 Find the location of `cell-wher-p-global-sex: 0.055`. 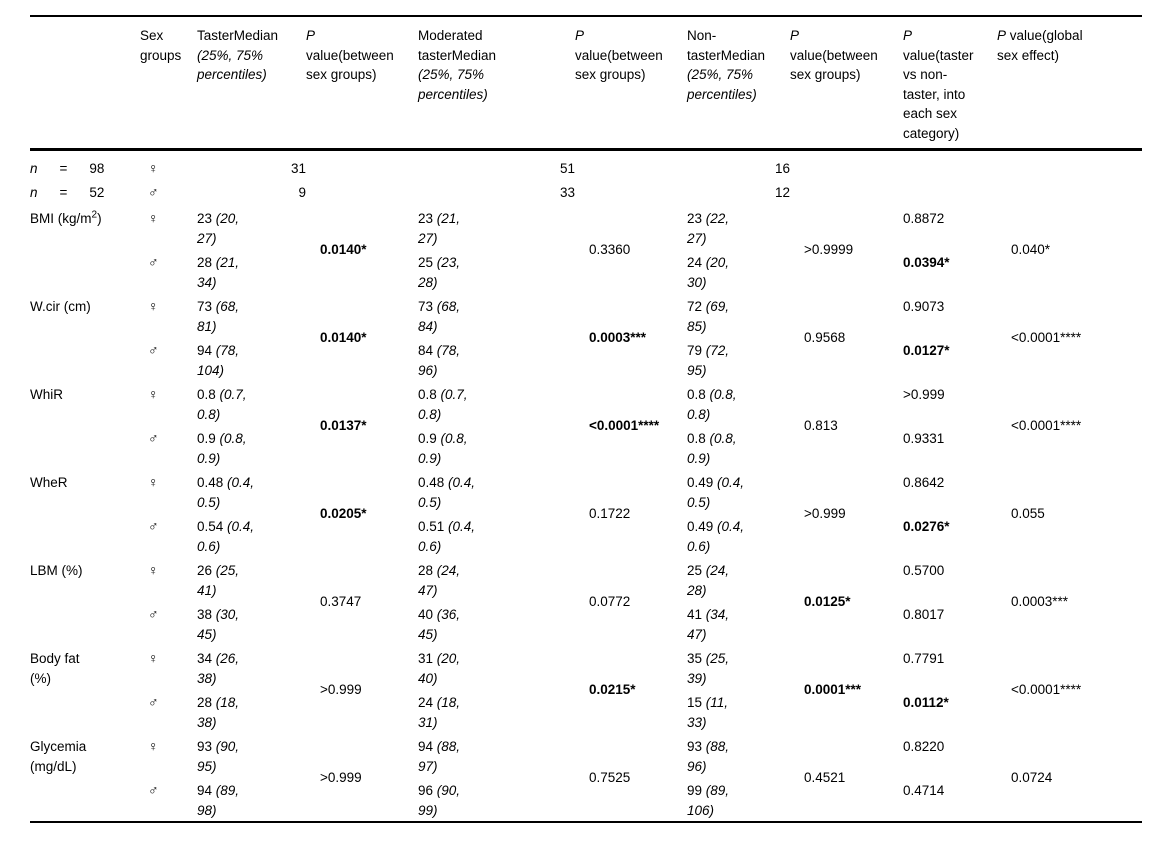

cell-wher-p-global-sex: 0.055 is located at coordinates (1028, 514).